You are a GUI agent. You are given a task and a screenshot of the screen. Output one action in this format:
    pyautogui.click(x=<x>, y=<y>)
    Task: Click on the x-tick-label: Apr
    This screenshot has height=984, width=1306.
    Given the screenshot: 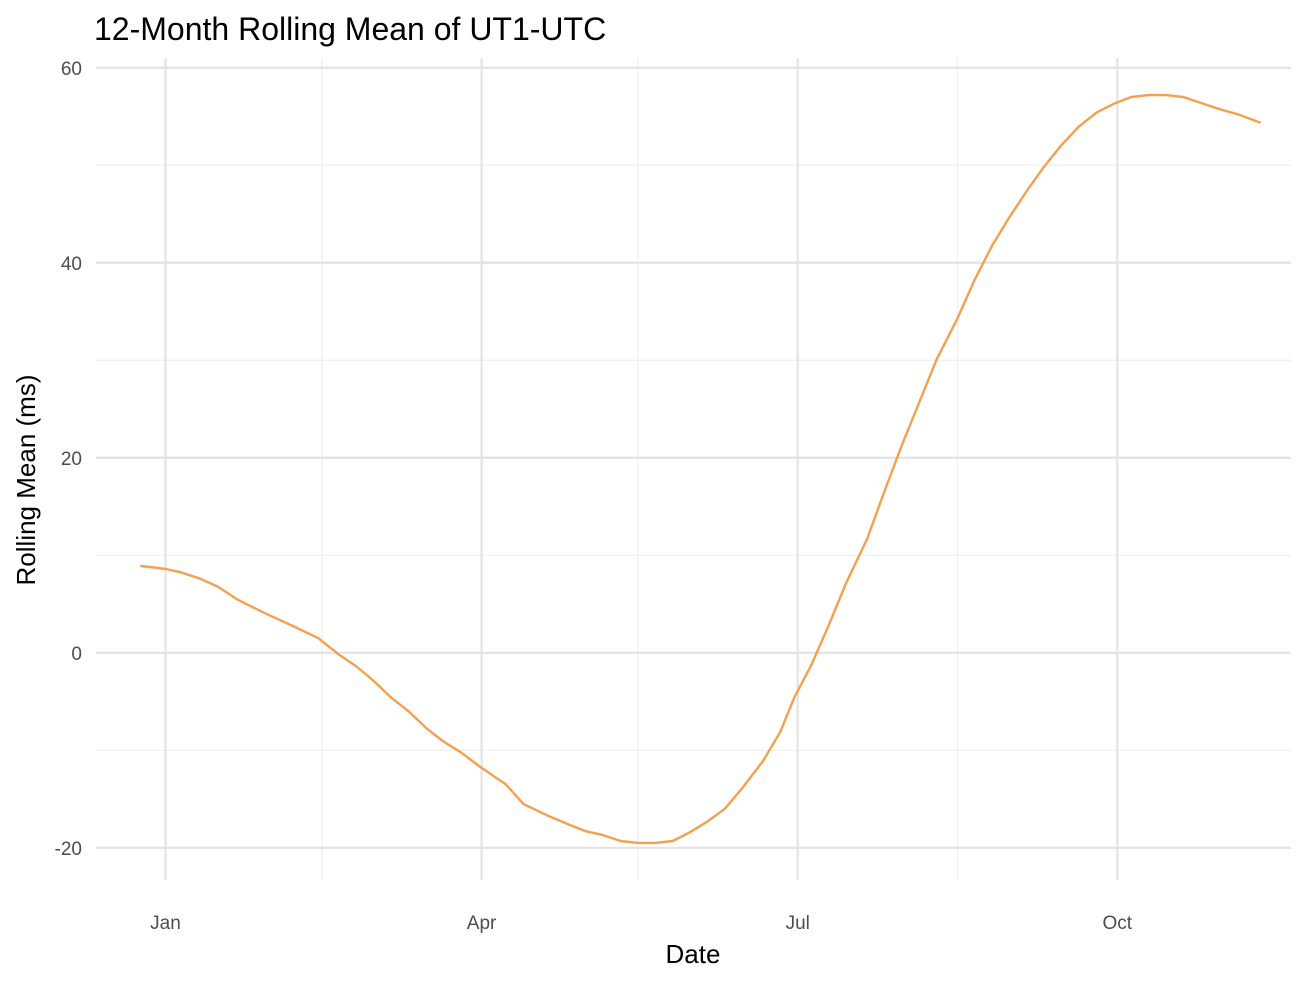 What is the action you would take?
    pyautogui.click(x=482, y=923)
    